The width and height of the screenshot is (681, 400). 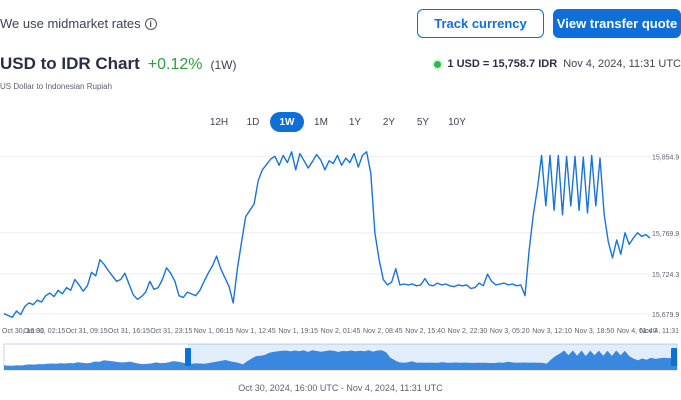 I want to click on x-tick-label: Oct 31, 09:15, so click(x=87, y=331).